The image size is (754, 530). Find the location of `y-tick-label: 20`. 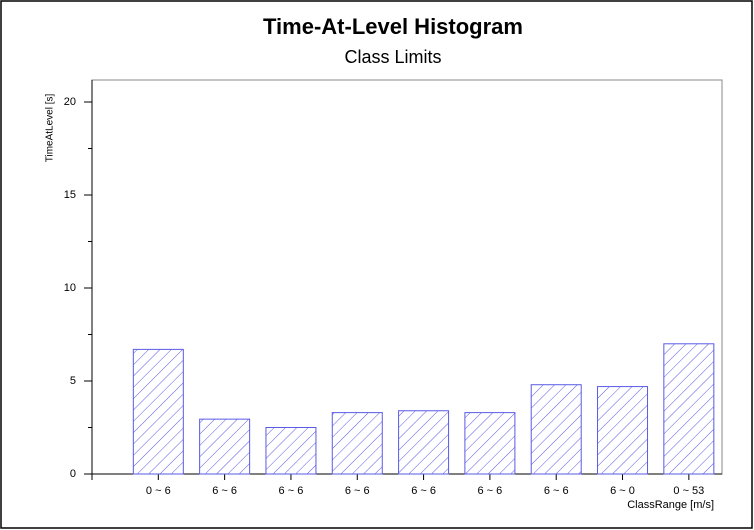

y-tick-label: 20 is located at coordinates (70, 102).